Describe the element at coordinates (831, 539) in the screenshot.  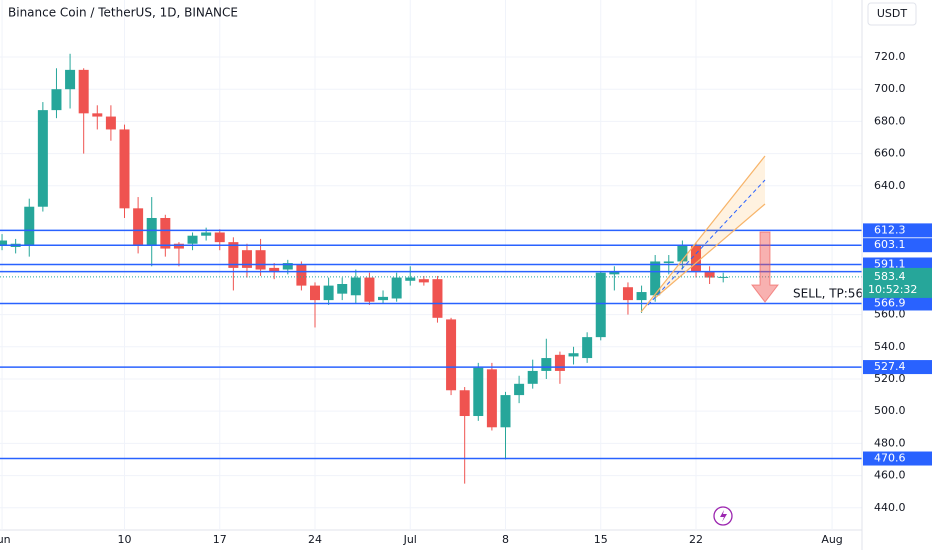
I see `x-tick-label: Aug` at that location.